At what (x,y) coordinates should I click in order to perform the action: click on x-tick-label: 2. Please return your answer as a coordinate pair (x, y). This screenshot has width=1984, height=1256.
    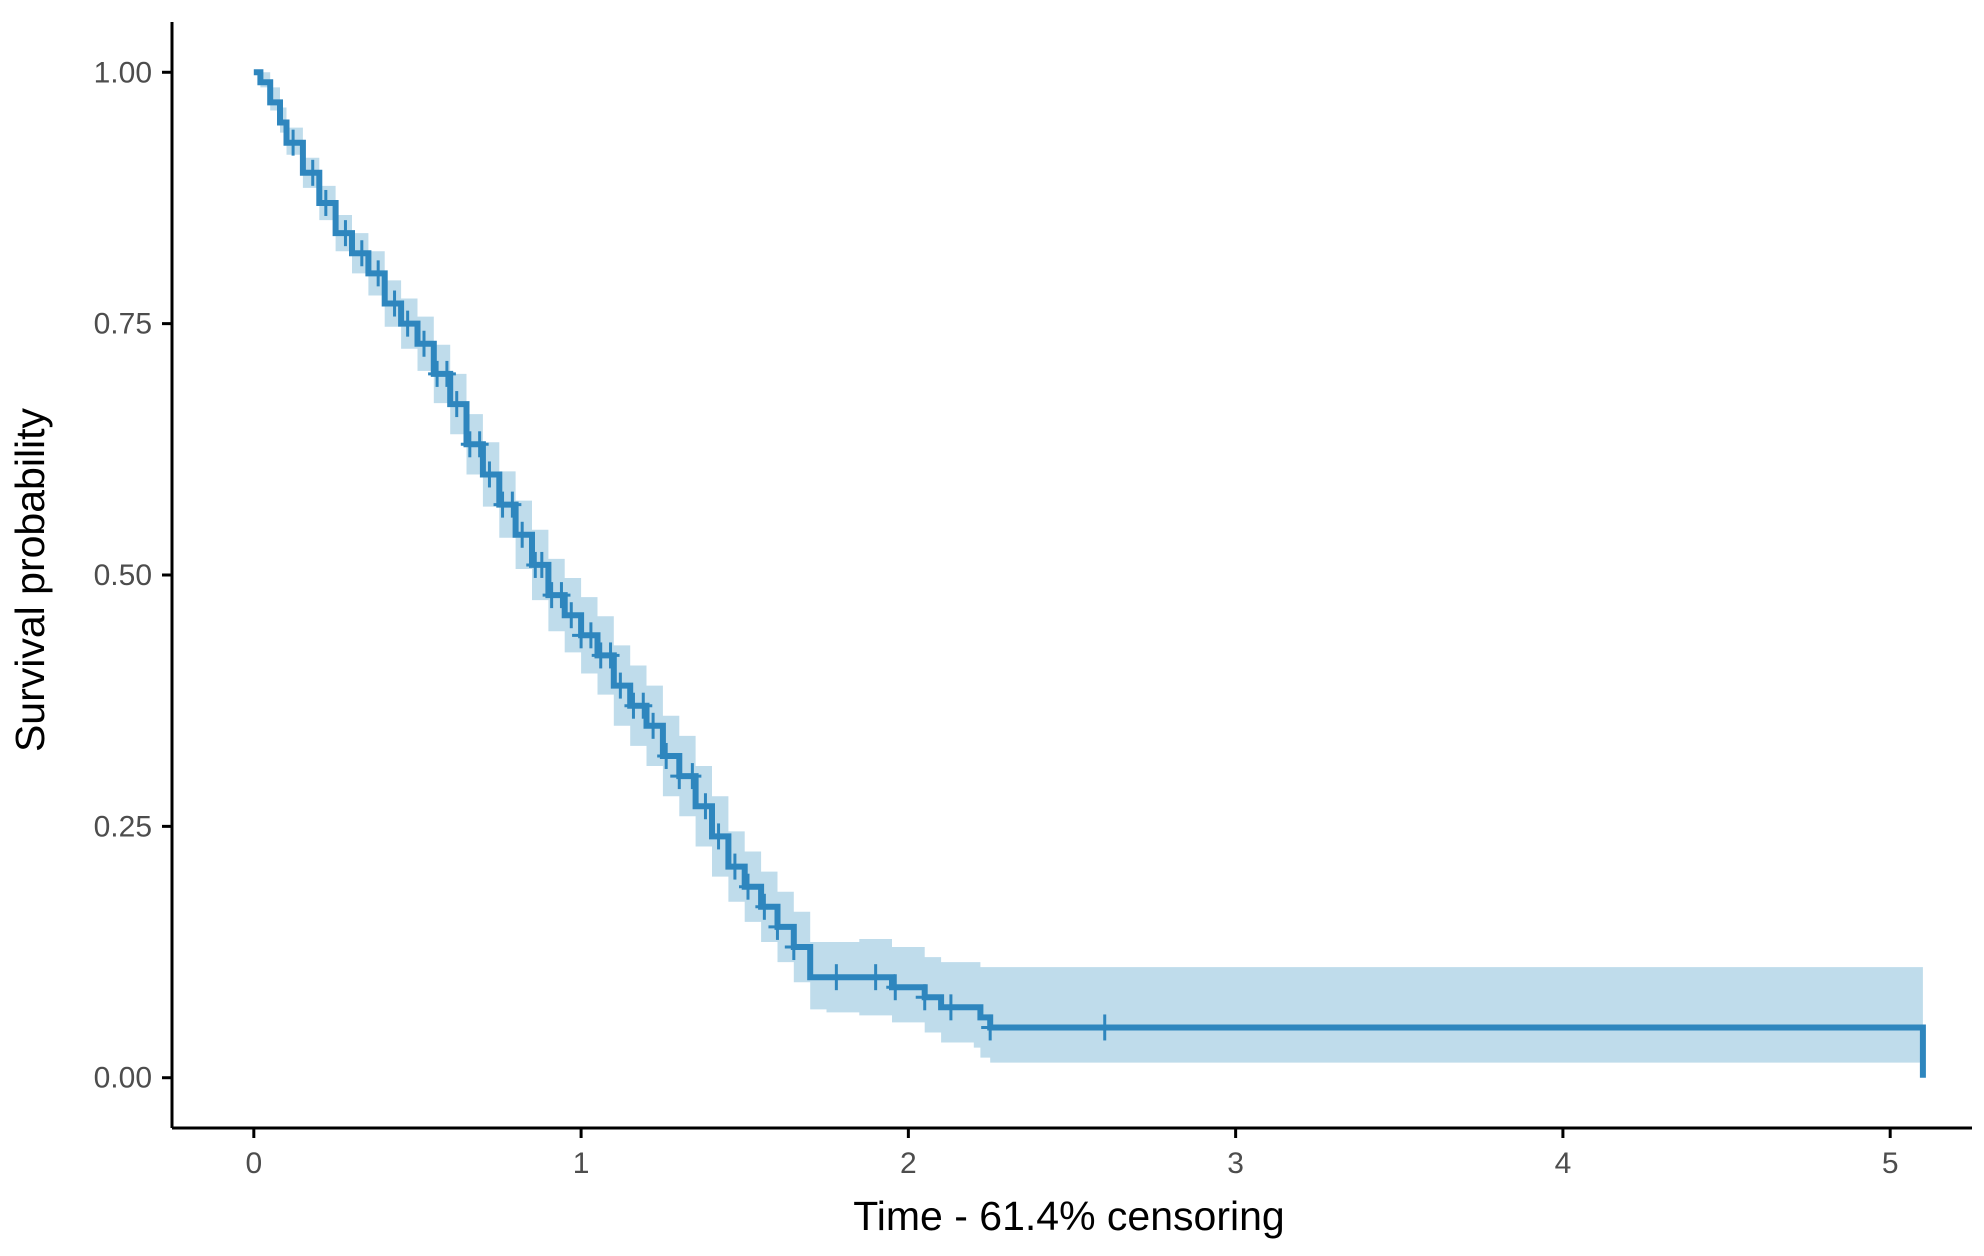
    Looking at the image, I should click on (908, 1163).